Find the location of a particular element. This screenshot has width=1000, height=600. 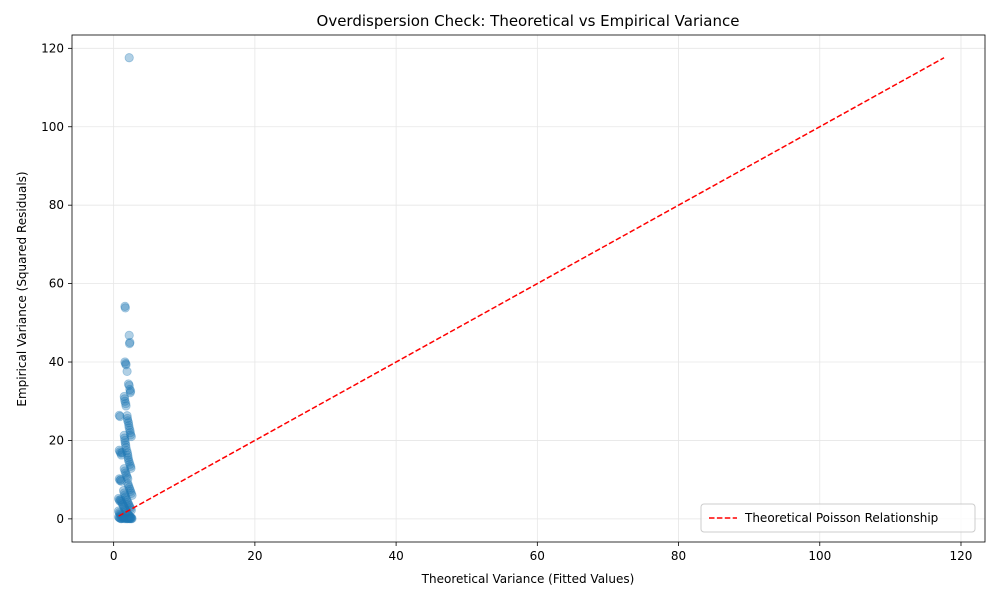

y-tick-label: 20 is located at coordinates (56, 440).